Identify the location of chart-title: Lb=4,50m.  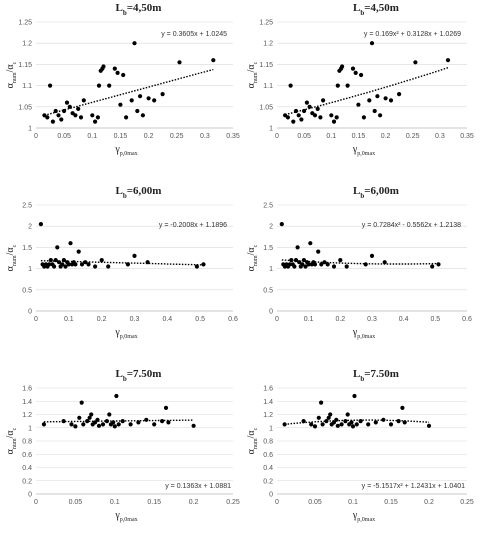
(376, 9).